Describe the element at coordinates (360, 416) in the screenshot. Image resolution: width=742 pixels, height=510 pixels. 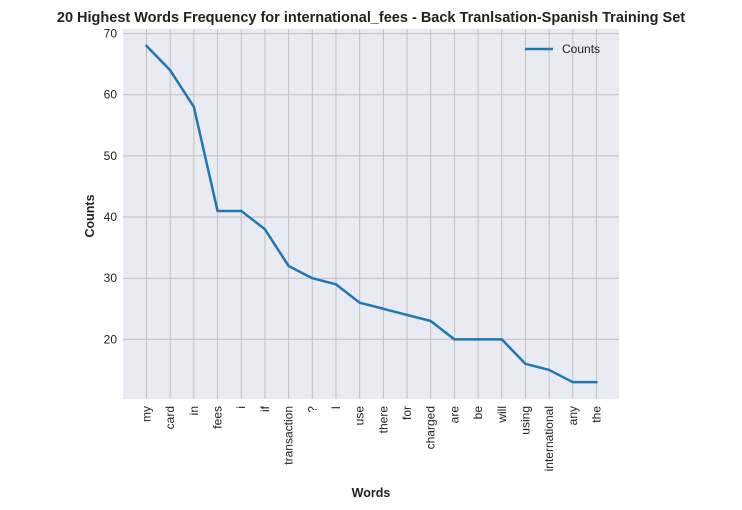
I see `x-tick-label: use` at that location.